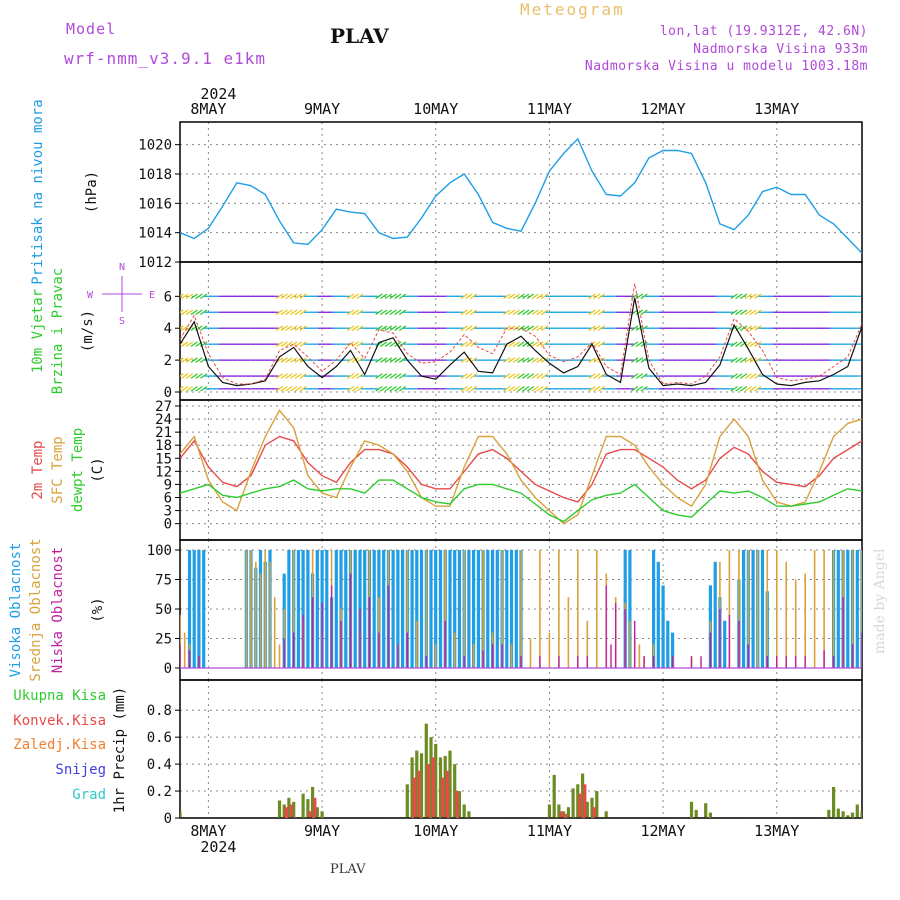  I want to click on pressure-unit: (hPa), so click(92, 192).